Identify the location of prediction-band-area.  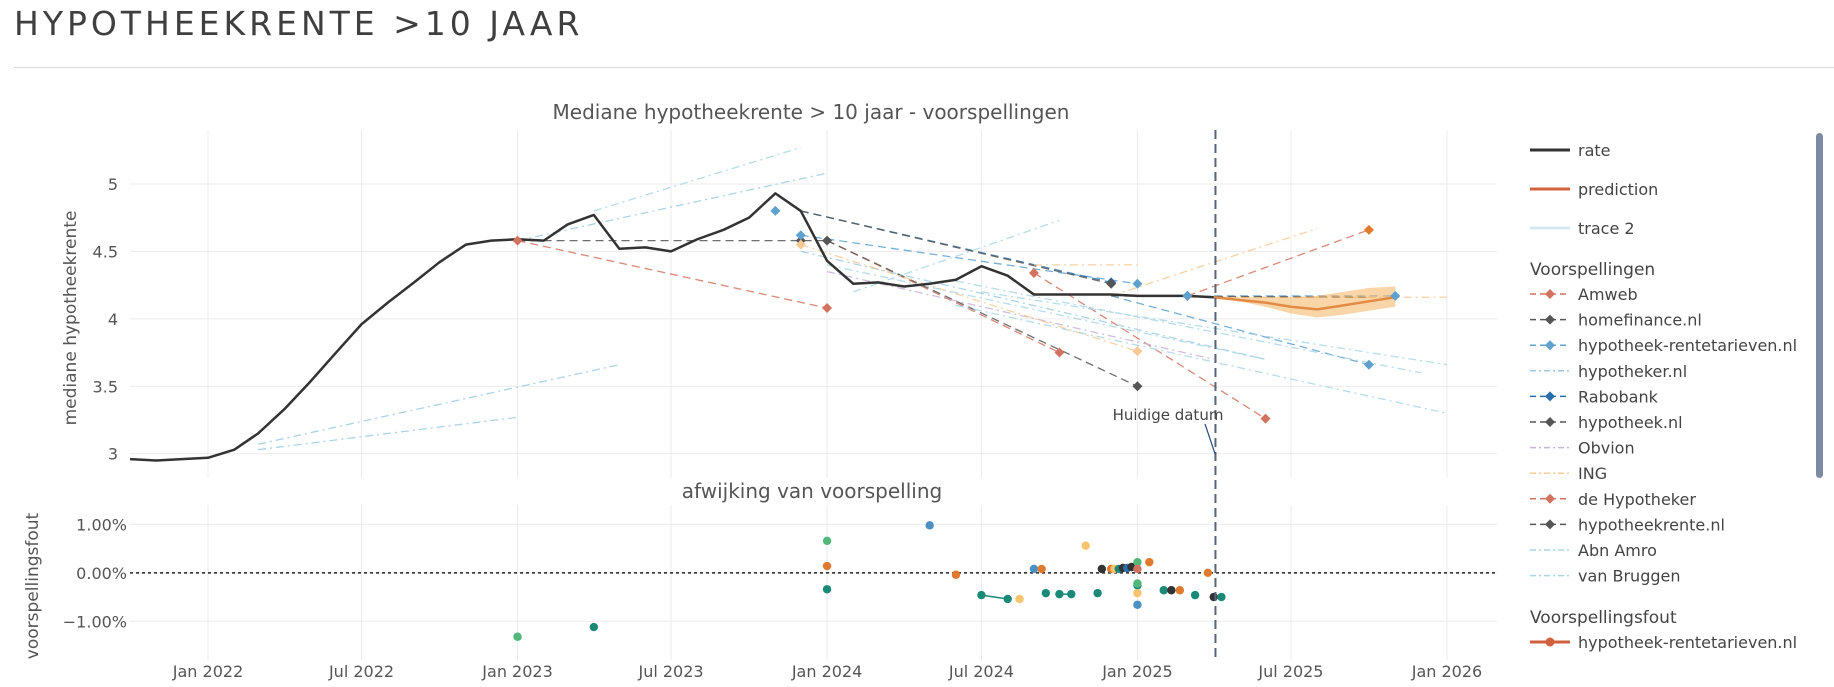
(1304, 302).